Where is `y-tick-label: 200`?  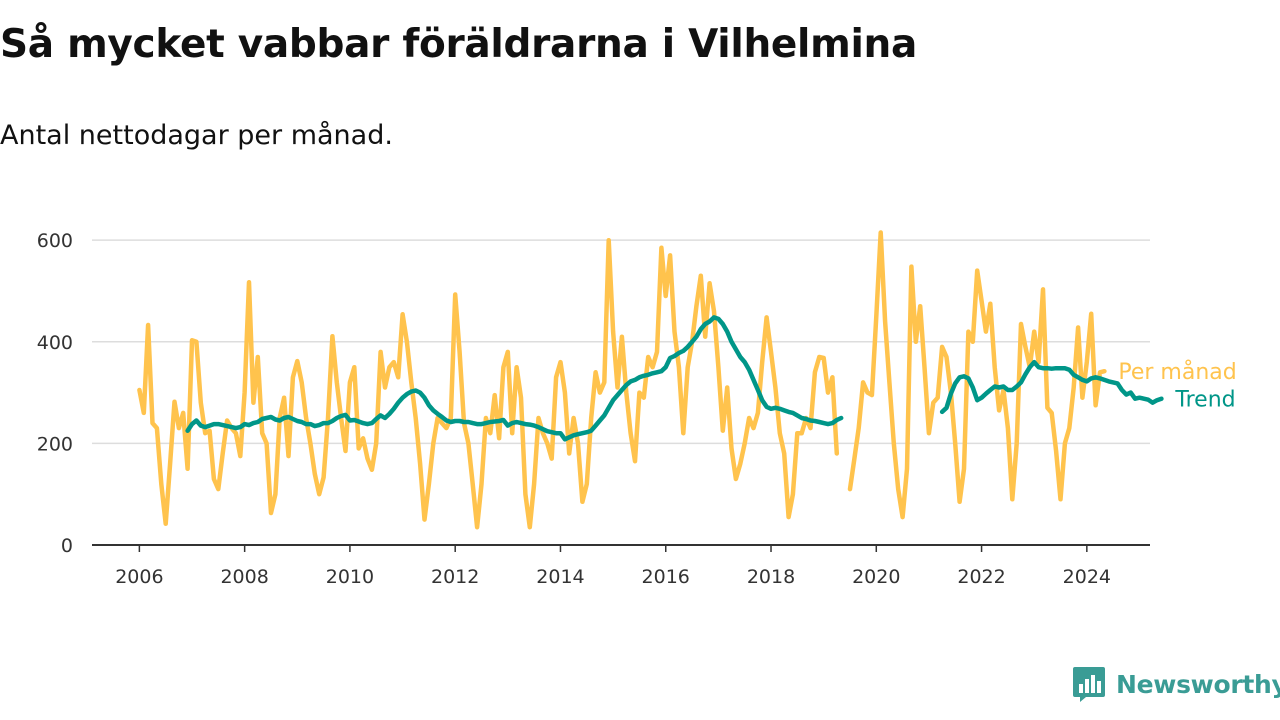 y-tick-label: 200 is located at coordinates (55, 444).